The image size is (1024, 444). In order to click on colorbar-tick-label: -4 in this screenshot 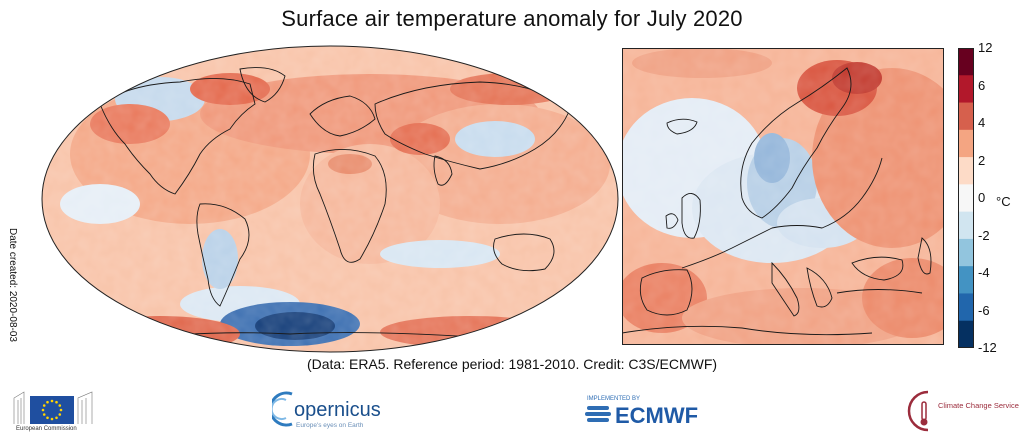, I will do `click(984, 272)`.